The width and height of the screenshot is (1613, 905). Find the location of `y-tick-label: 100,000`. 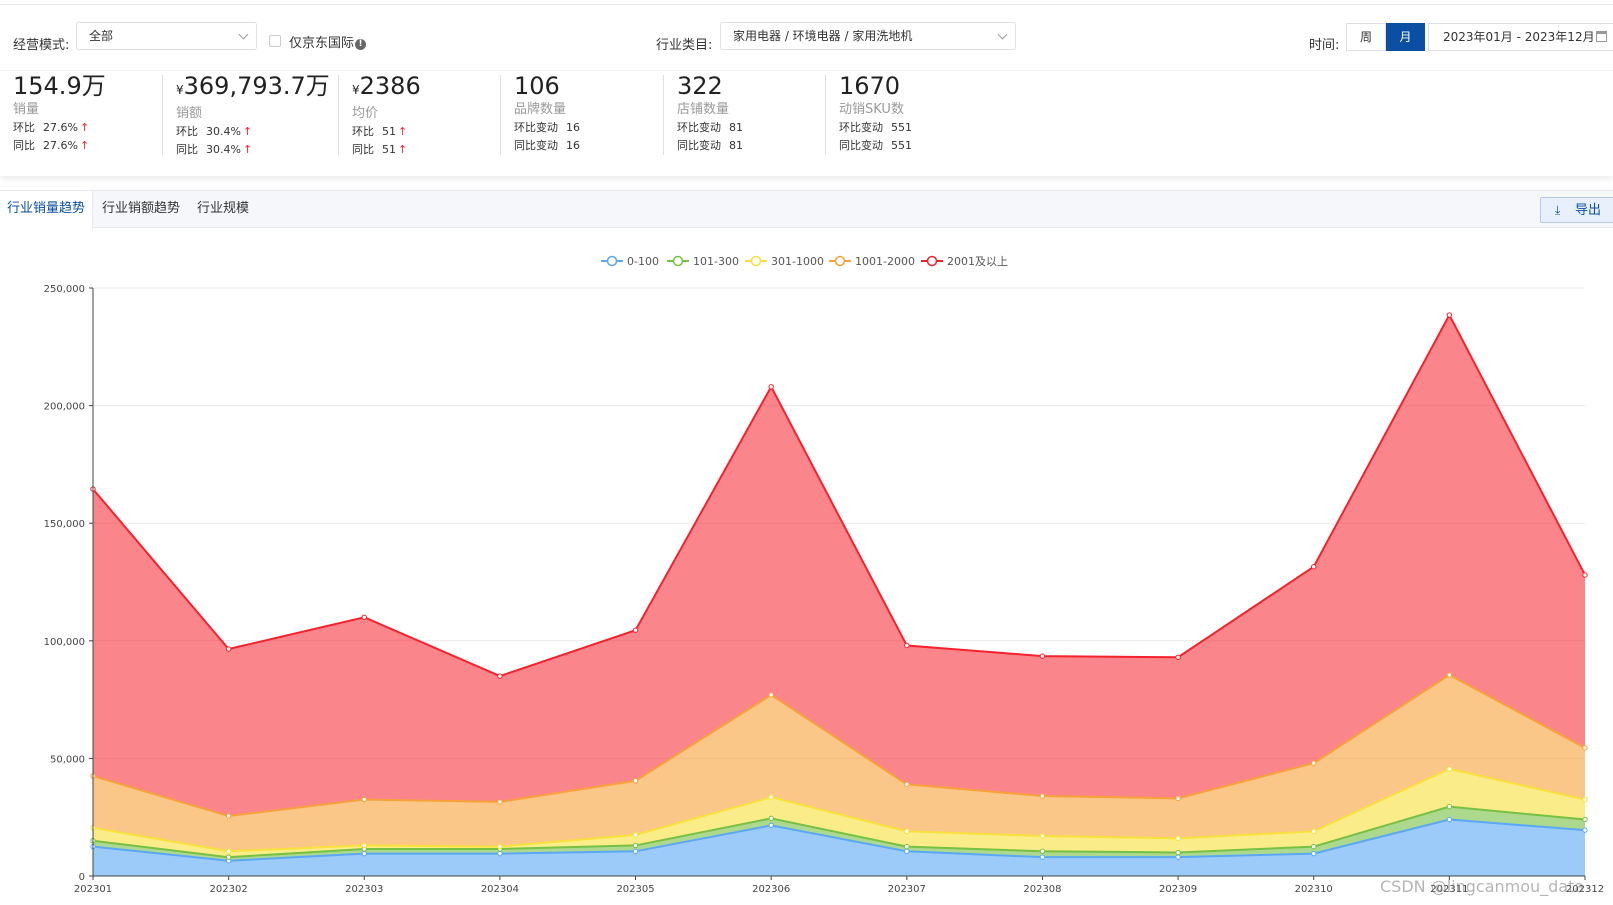

y-tick-label: 100,000 is located at coordinates (64, 642).